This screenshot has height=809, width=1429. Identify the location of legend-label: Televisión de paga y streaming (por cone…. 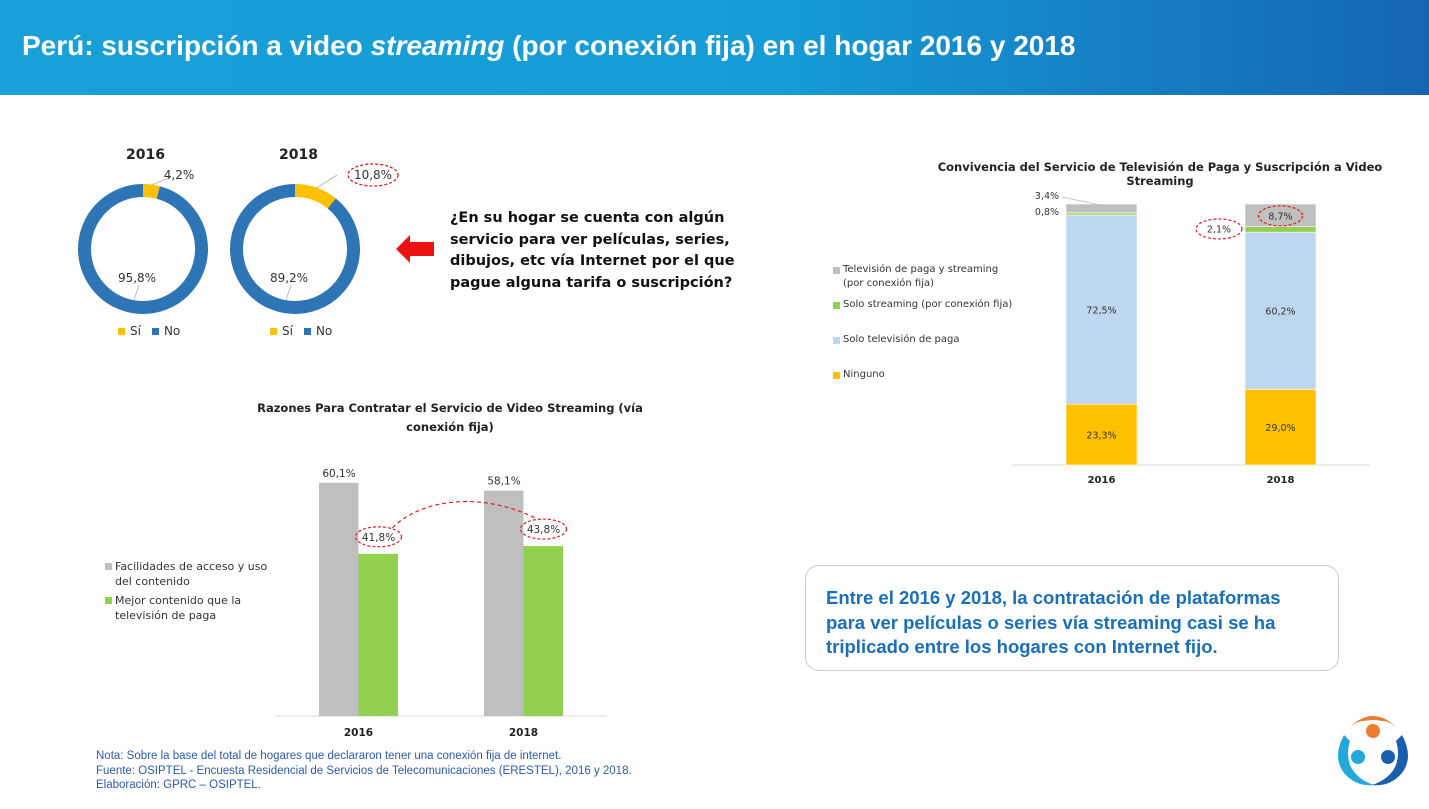
(921, 276).